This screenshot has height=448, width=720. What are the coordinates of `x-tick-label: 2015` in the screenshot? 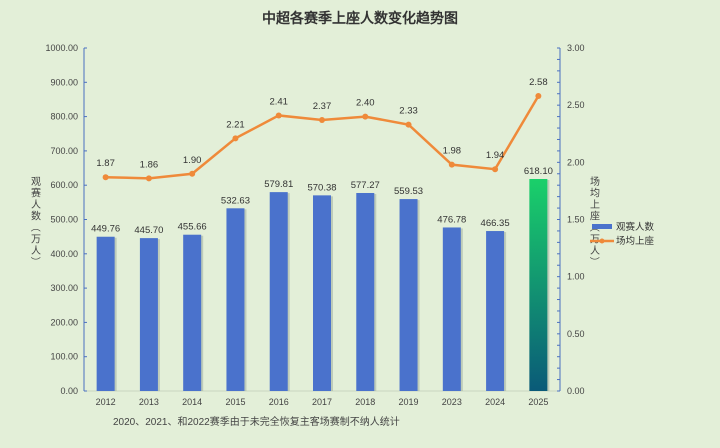 It's located at (235, 402).